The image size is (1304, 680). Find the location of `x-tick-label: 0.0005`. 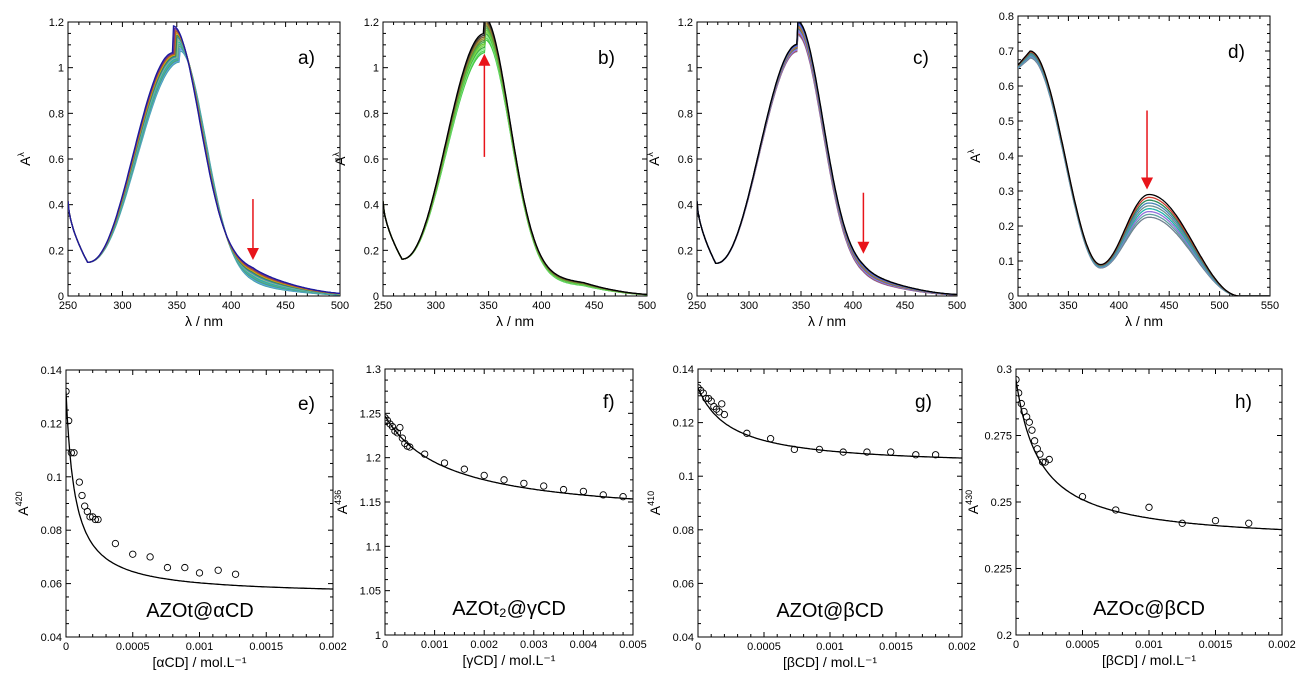

x-tick-label: 0.0005 is located at coordinates (764, 647).